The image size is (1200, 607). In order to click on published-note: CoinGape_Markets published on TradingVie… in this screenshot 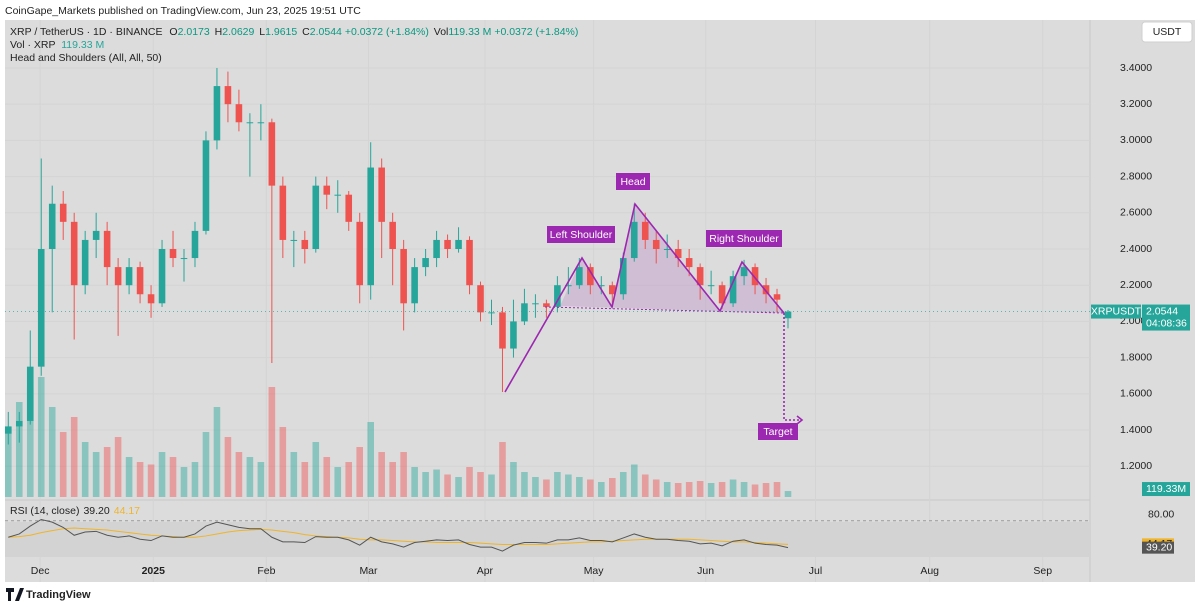, I will do `click(183, 11)`.